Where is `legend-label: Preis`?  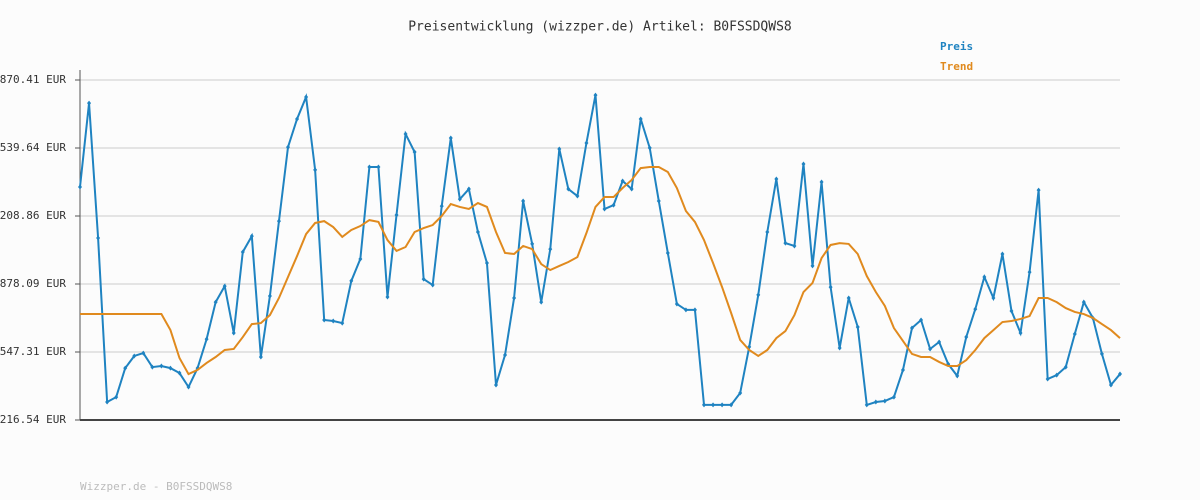 legend-label: Preis is located at coordinates (956, 46).